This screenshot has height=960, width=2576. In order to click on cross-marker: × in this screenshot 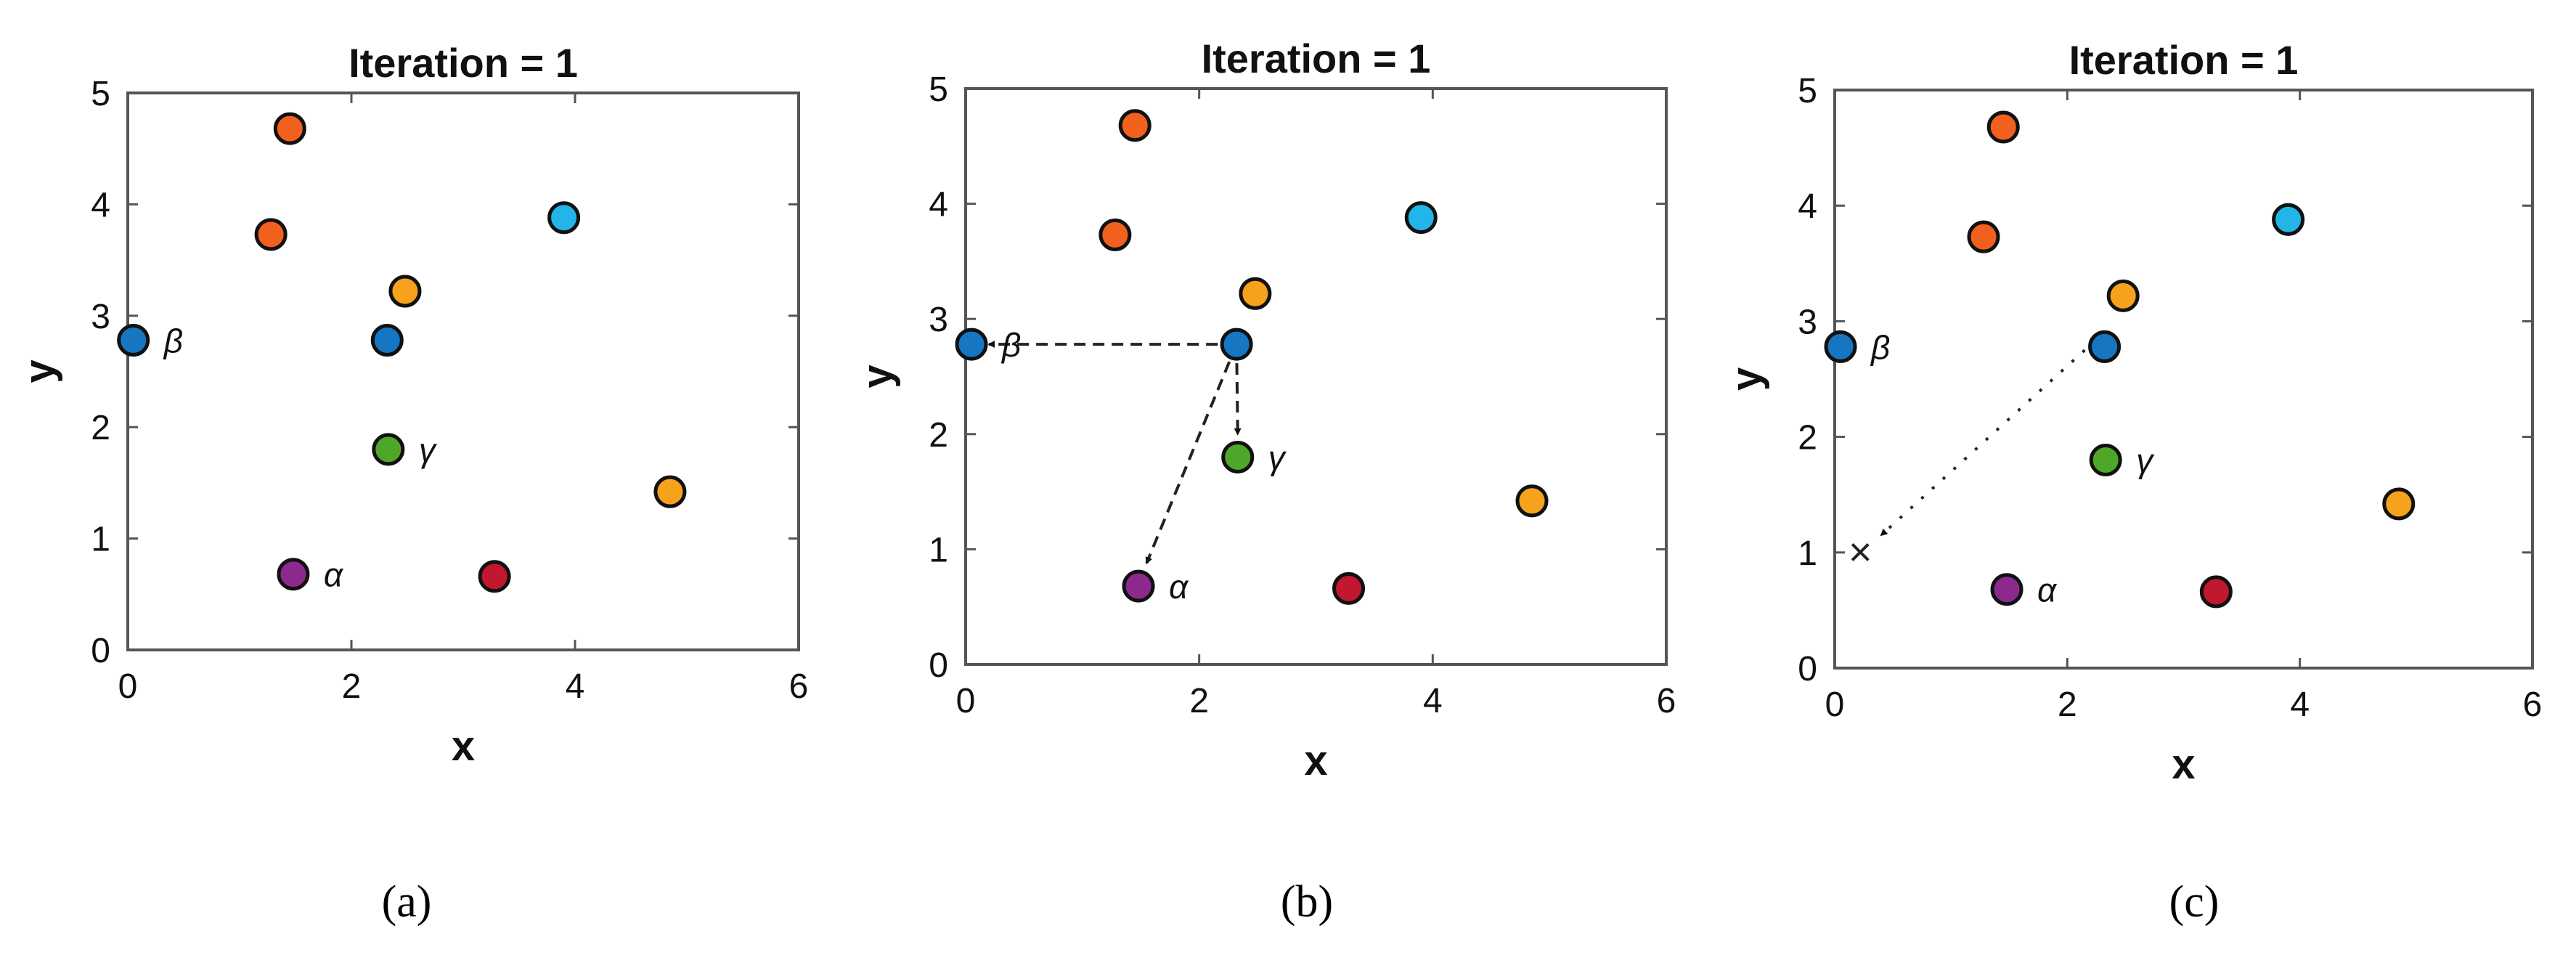, I will do `click(1860, 552)`.